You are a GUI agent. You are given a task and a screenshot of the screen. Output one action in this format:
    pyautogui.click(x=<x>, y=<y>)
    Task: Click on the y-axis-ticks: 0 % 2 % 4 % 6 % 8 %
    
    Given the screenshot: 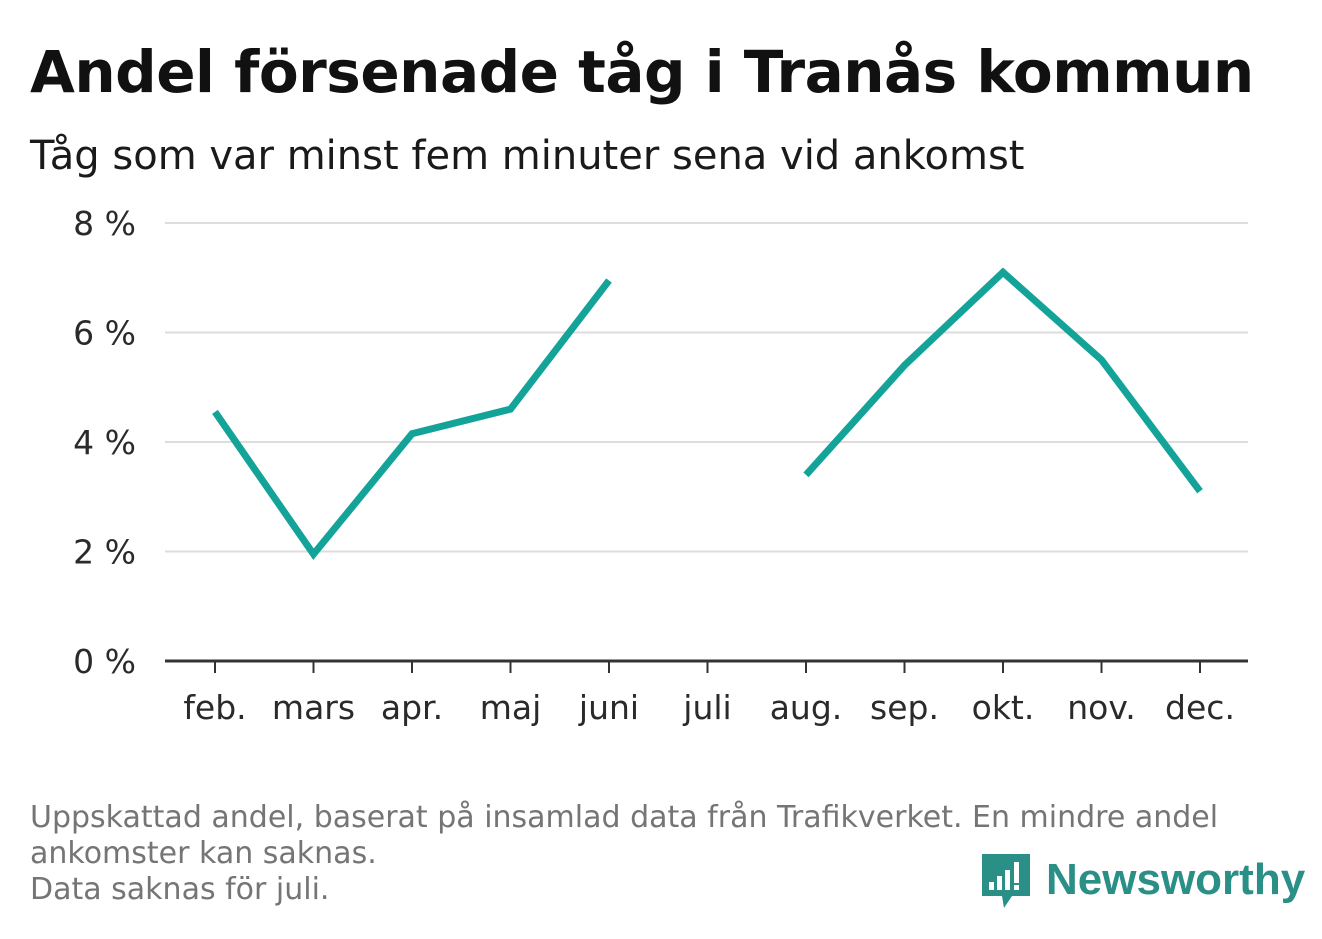 What is the action you would take?
    pyautogui.click(x=104, y=442)
    